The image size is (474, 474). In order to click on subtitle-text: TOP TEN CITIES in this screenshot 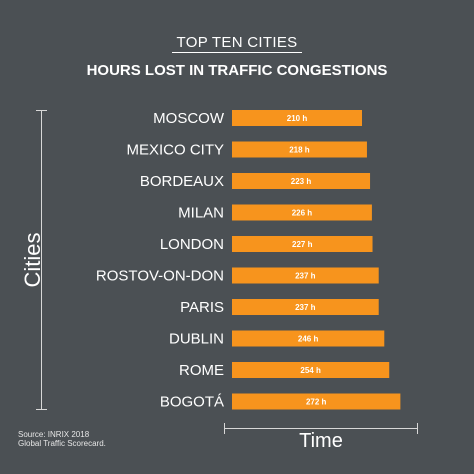, I will do `click(237, 42)`.